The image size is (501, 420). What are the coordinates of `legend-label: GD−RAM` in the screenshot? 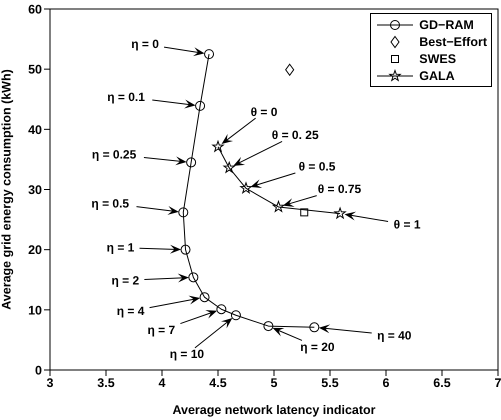 It's located at (446, 25).